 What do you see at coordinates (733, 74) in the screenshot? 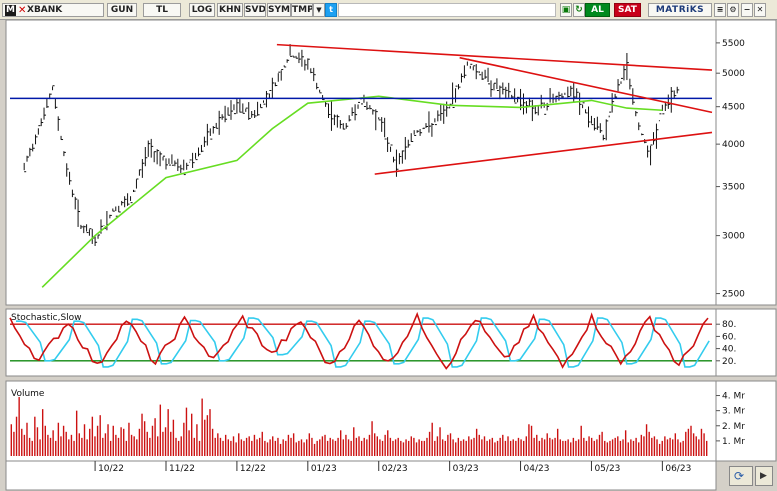
I see `price-tick-label: 5000` at bounding box center [733, 74].